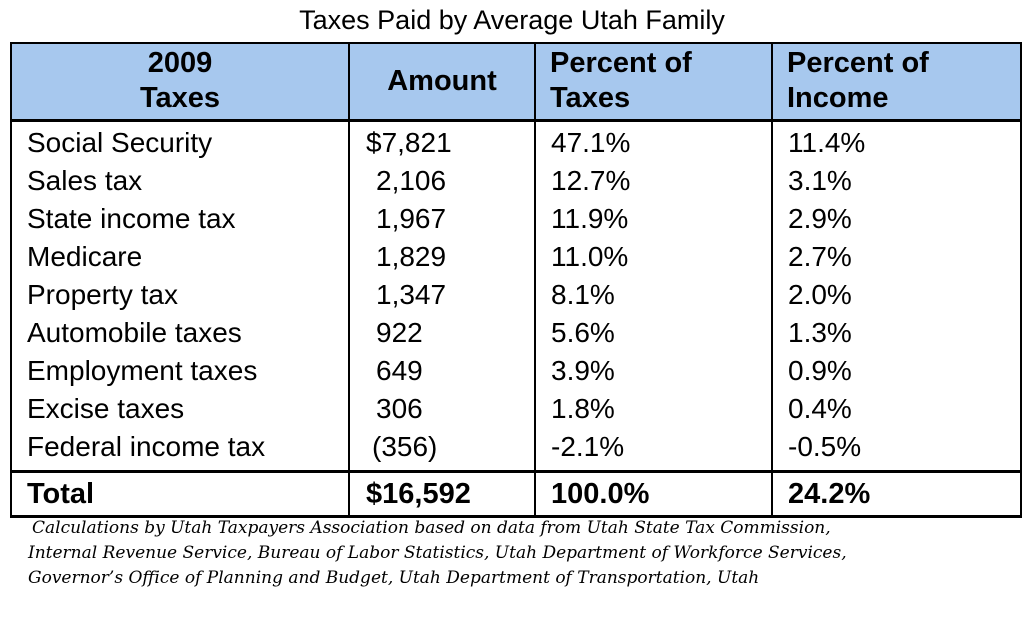 Image resolution: width=1024 pixels, height=623 pixels. What do you see at coordinates (180, 408) in the screenshot?
I see `tax-name-cell: Excise taxes` at bounding box center [180, 408].